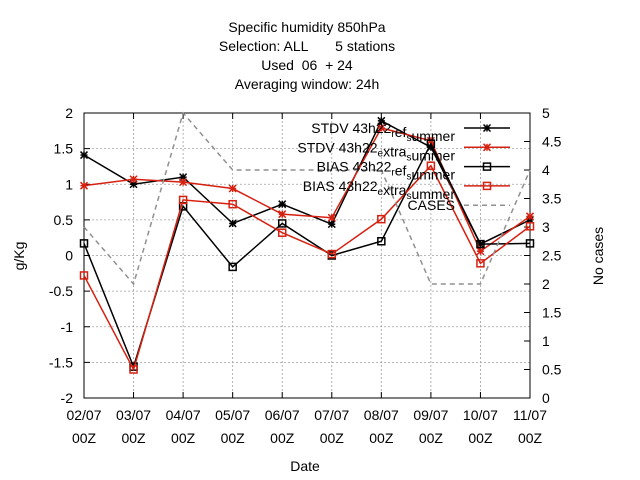 The image size is (640, 480). I want to click on y2-tick-label: 4, so click(546, 170).